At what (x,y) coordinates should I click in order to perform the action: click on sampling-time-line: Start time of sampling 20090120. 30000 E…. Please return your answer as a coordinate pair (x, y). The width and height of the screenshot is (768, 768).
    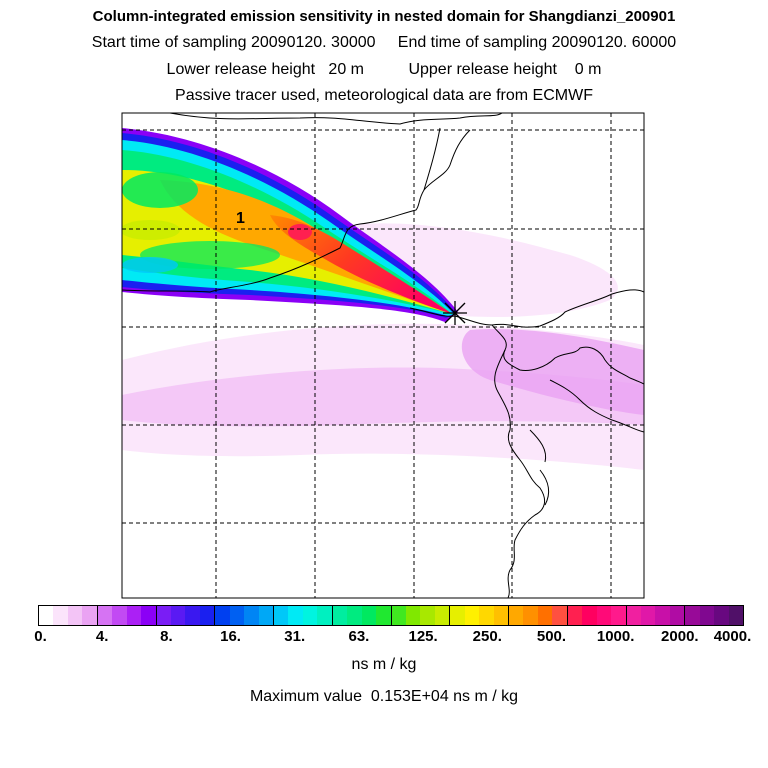
    Looking at the image, I should click on (384, 42).